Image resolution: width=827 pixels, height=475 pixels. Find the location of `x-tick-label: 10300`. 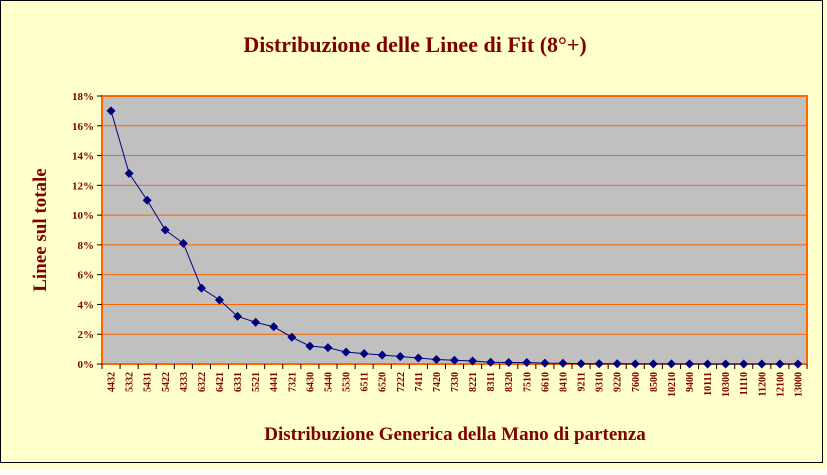

x-tick-label: 10300 is located at coordinates (726, 384).